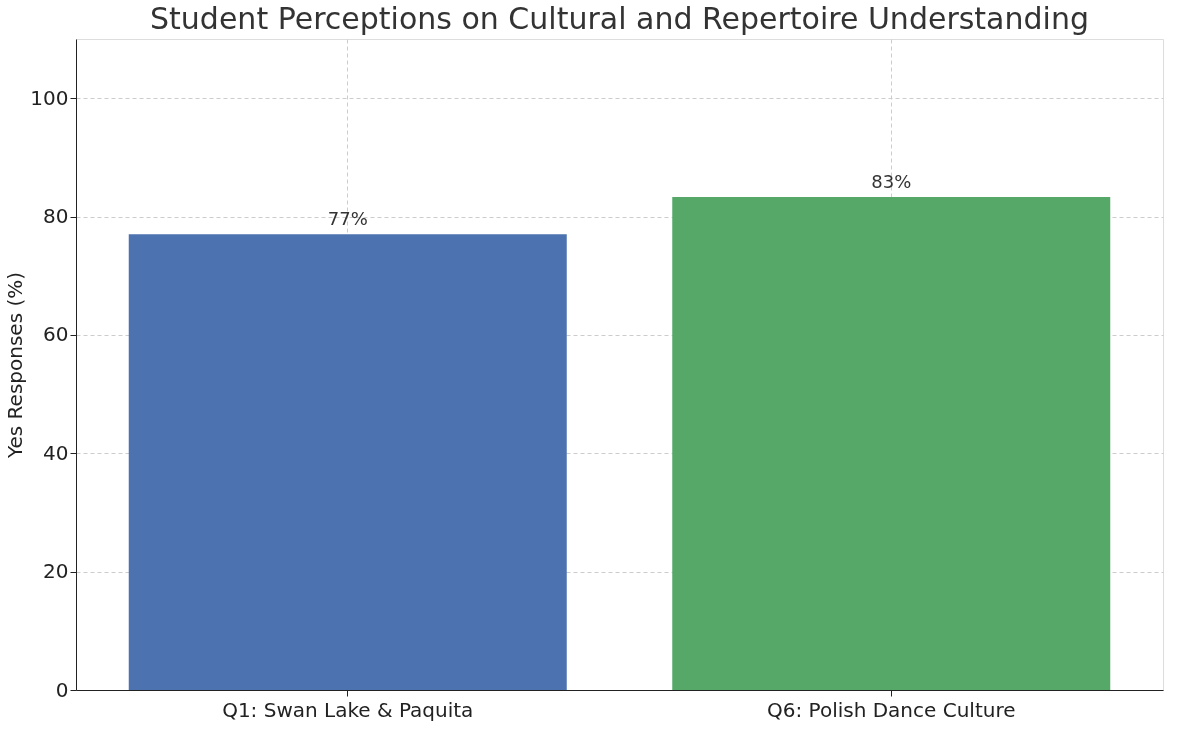 The height and width of the screenshot is (735, 1178). Describe the element at coordinates (56, 571) in the screenshot. I see `y-tick-label: 20` at that location.